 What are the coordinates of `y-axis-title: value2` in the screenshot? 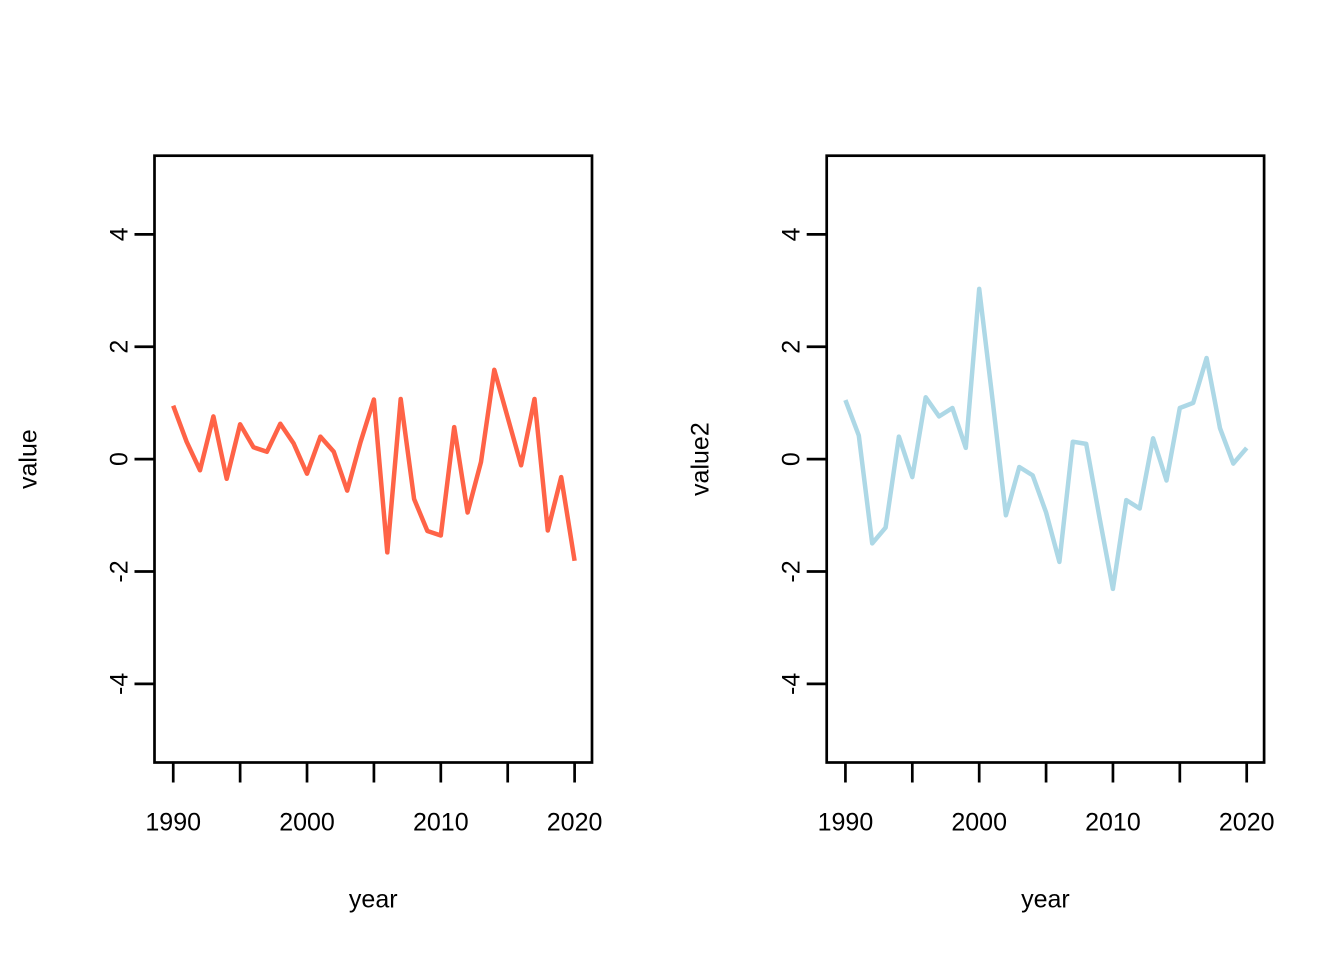 It's located at (701, 459).